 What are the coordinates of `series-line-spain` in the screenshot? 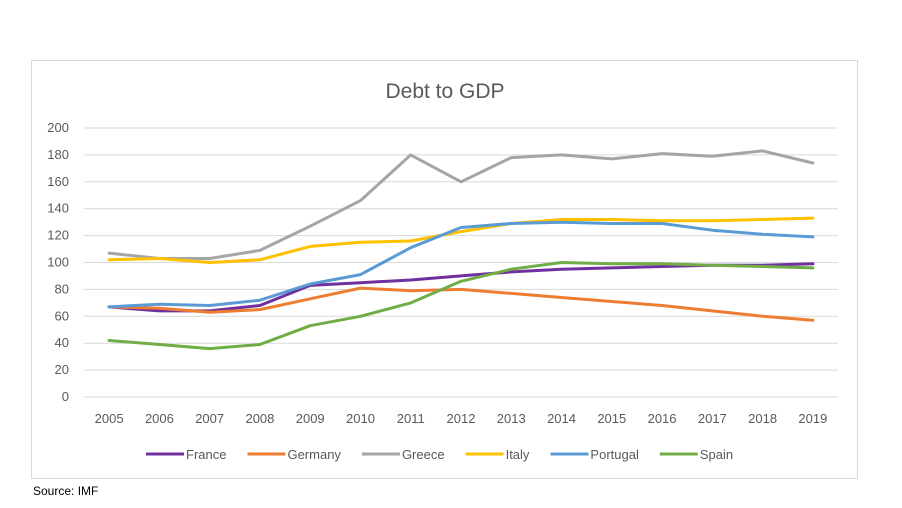 It's located at (461, 306).